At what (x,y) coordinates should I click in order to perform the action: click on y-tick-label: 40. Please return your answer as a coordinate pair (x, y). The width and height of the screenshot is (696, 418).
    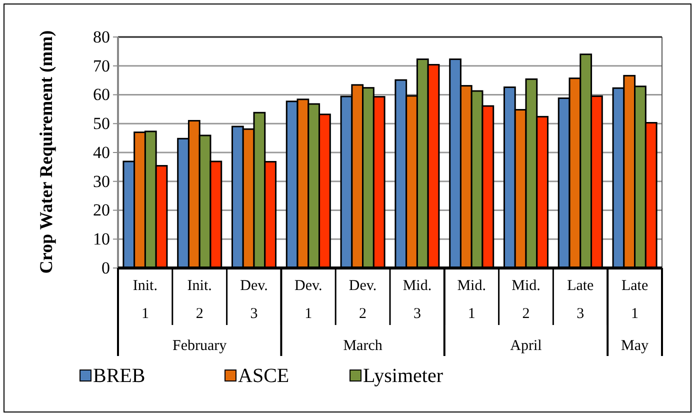
    Looking at the image, I should click on (101, 152).